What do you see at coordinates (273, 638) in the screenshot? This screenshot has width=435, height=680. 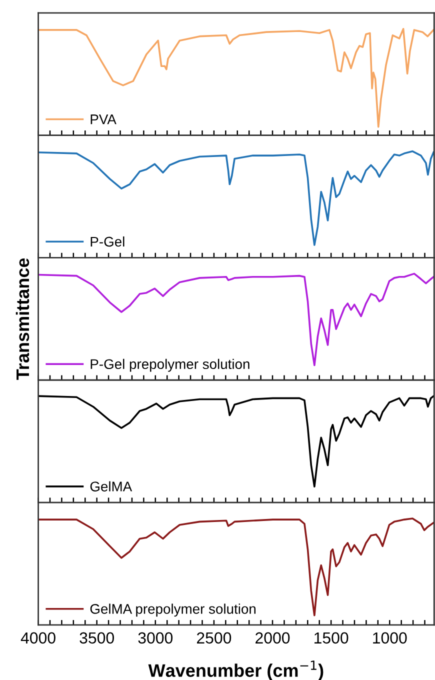 I see `x-tick-label: 2000` at bounding box center [273, 638].